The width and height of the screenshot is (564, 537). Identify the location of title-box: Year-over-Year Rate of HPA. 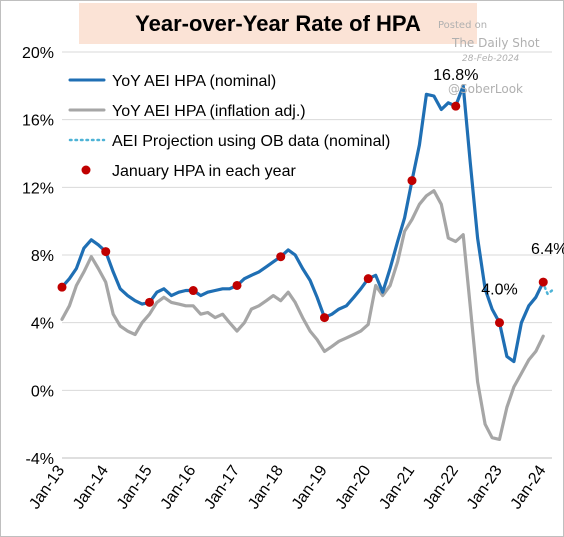
(278, 23).